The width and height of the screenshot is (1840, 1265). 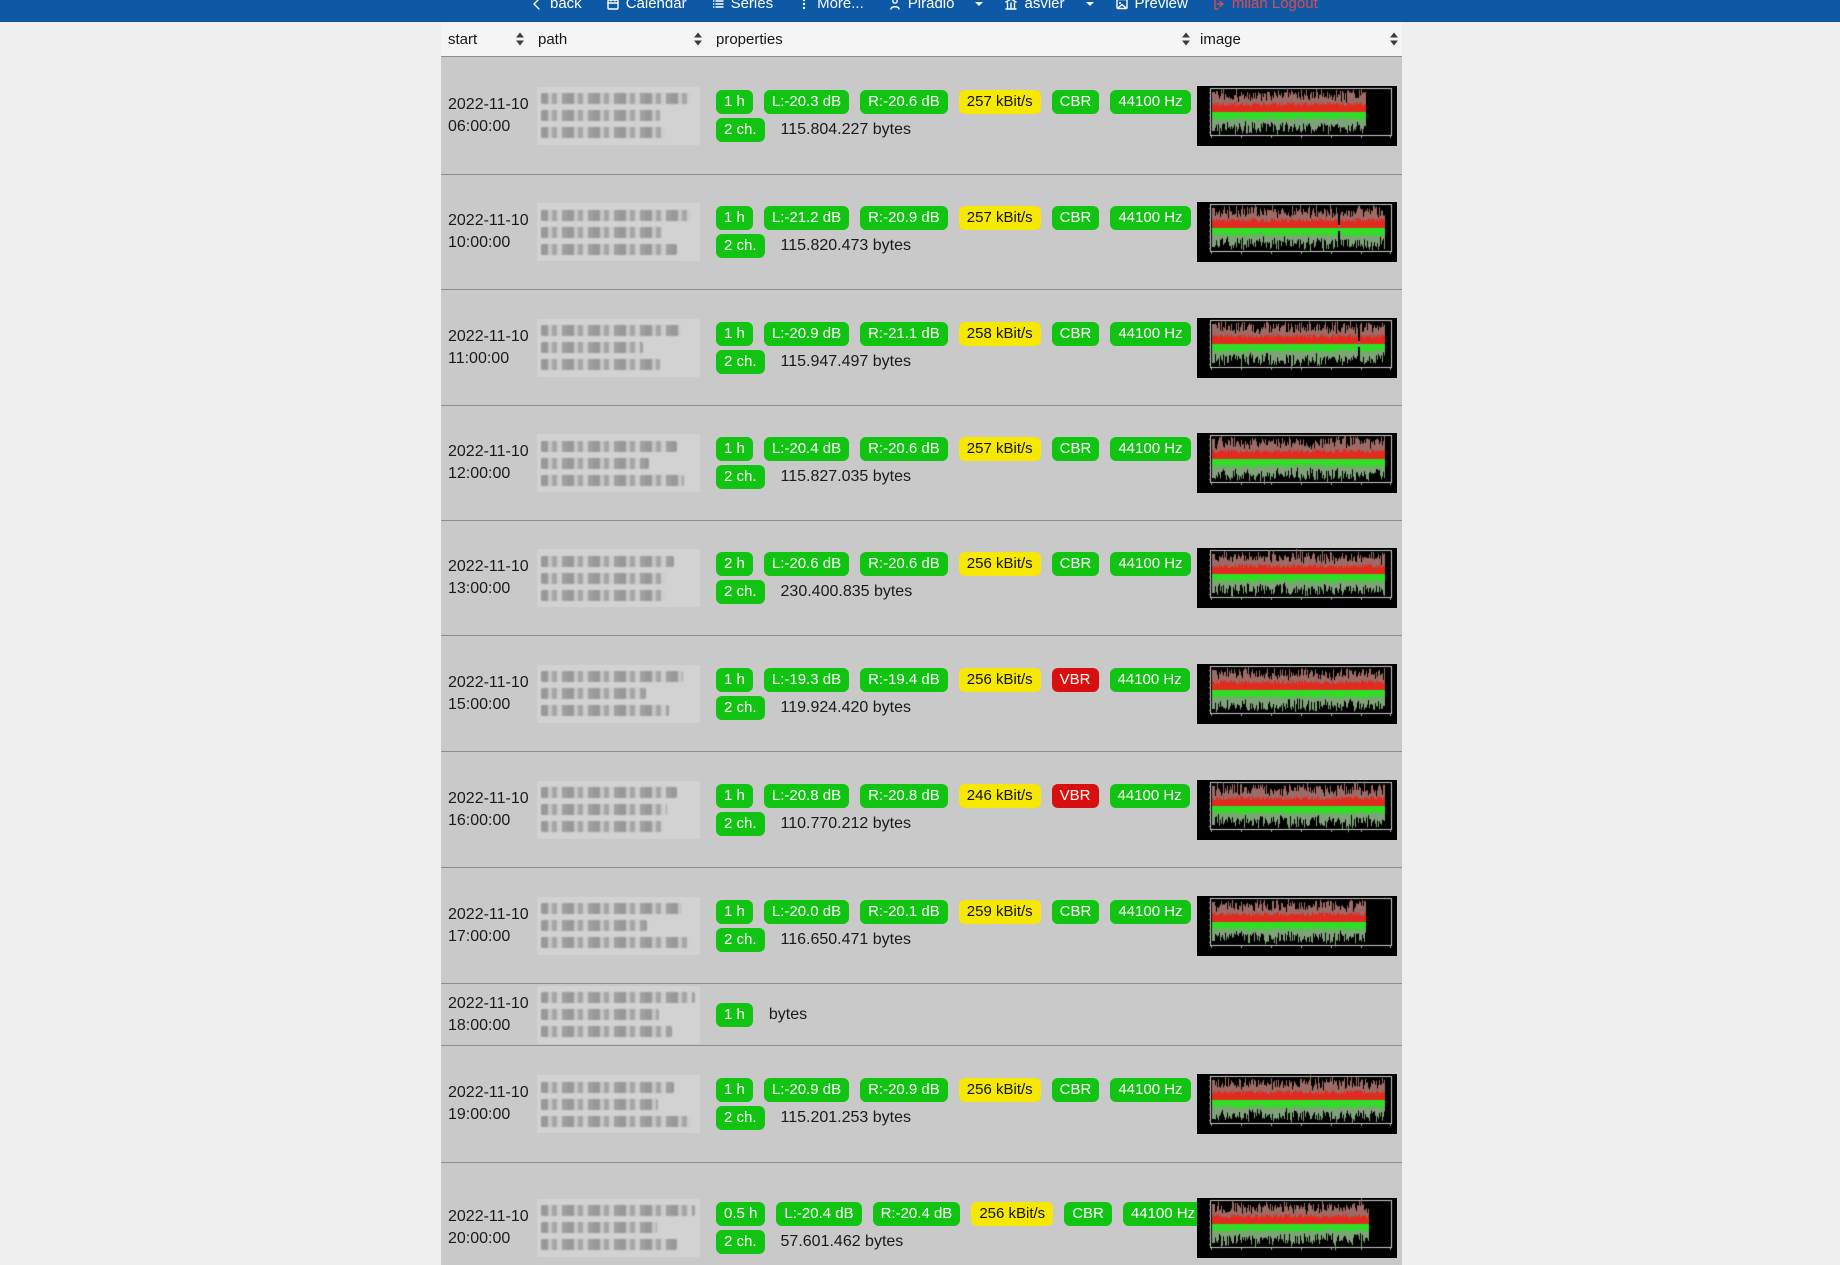 What do you see at coordinates (1220, 39) in the screenshot?
I see `column-header-image: image` at bounding box center [1220, 39].